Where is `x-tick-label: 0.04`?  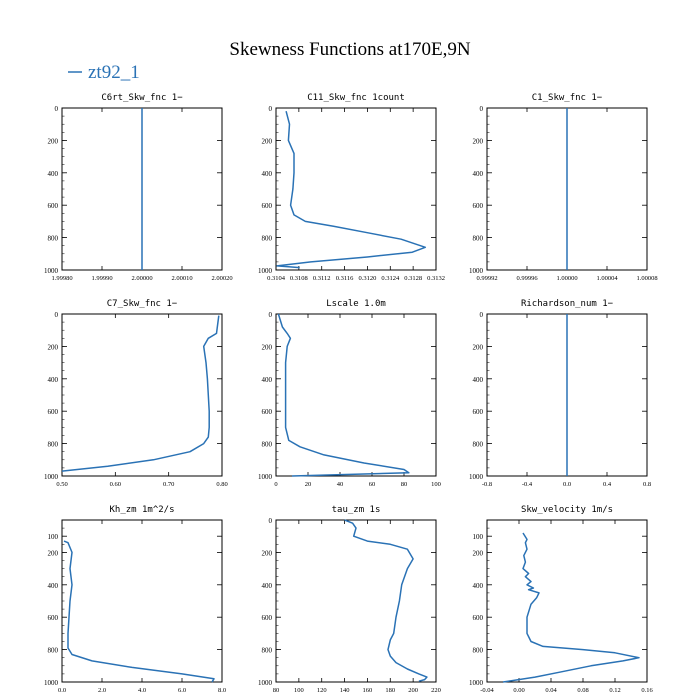
x-tick-label: 0.04 is located at coordinates (551, 690).